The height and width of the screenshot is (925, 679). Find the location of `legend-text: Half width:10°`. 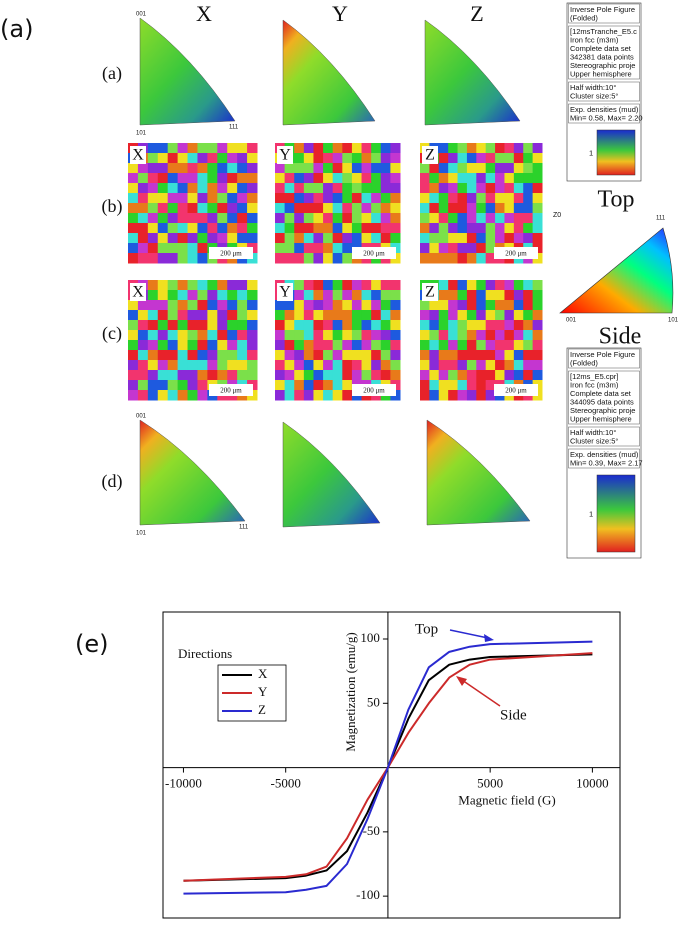

legend-text: Half width:10° is located at coordinates (593, 87).